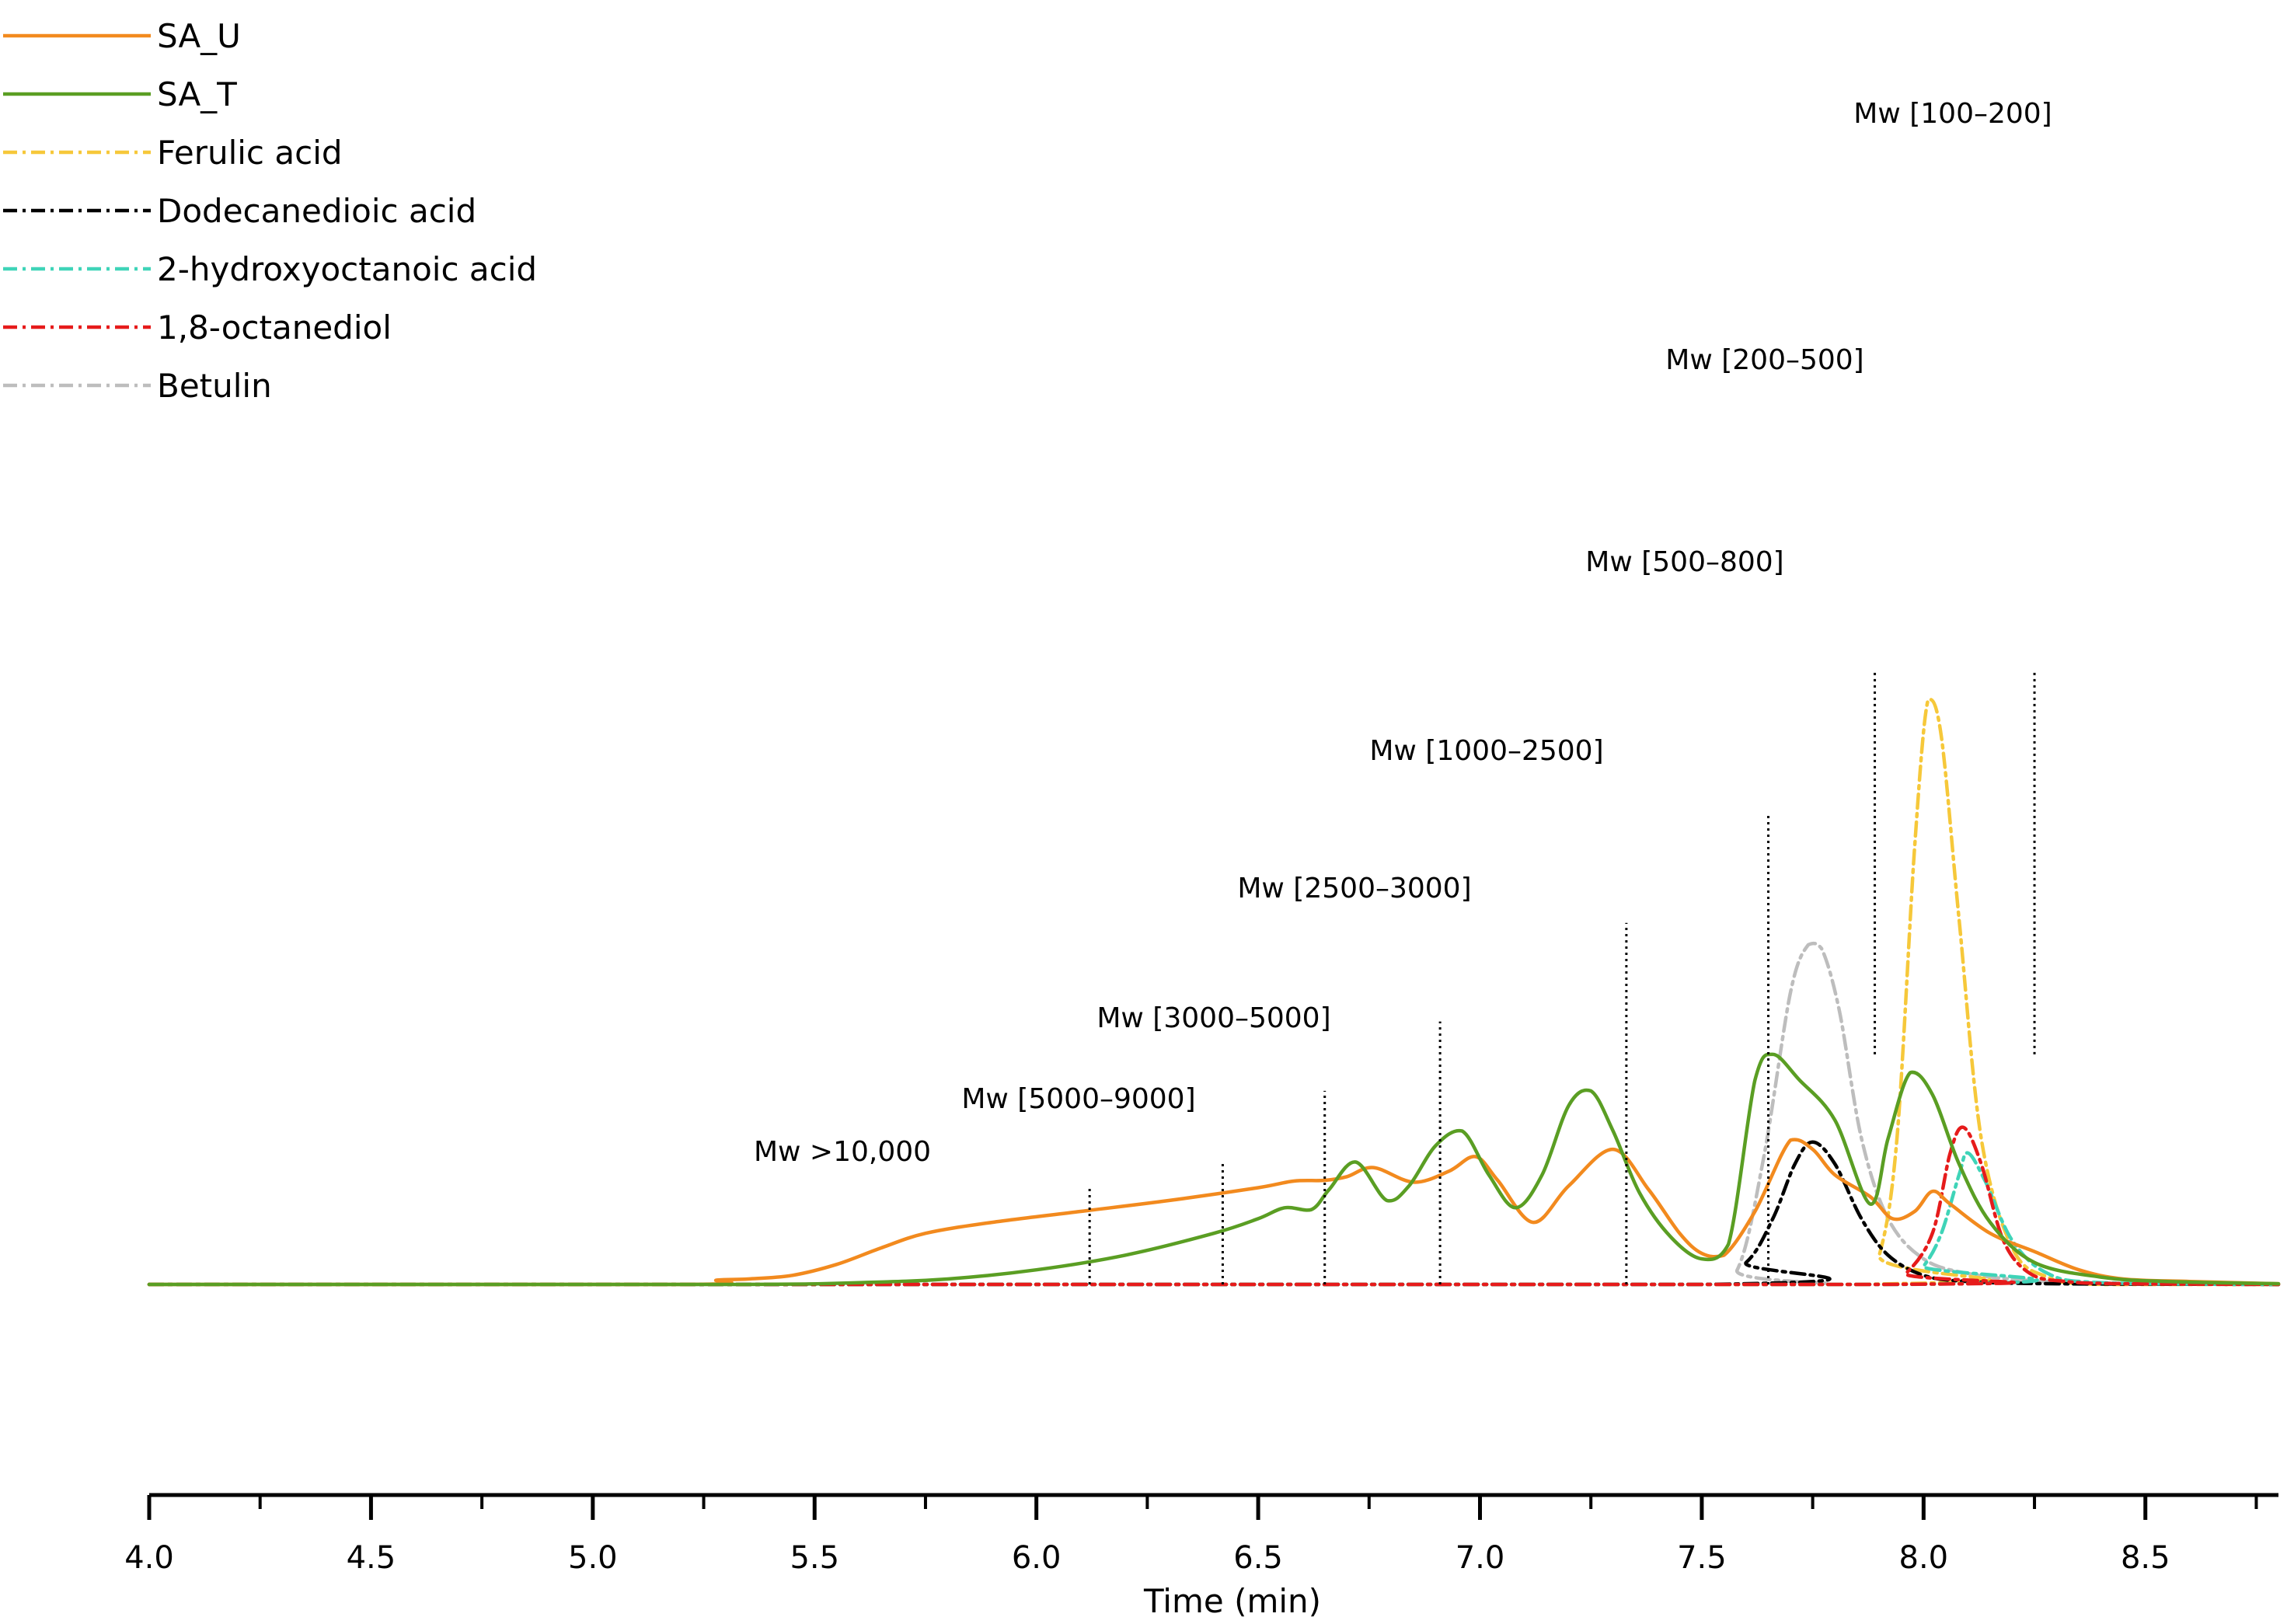 The width and height of the screenshot is (2294, 1624). What do you see at coordinates (316, 211) in the screenshot?
I see `legend-label: Dodecanedioic acid` at bounding box center [316, 211].